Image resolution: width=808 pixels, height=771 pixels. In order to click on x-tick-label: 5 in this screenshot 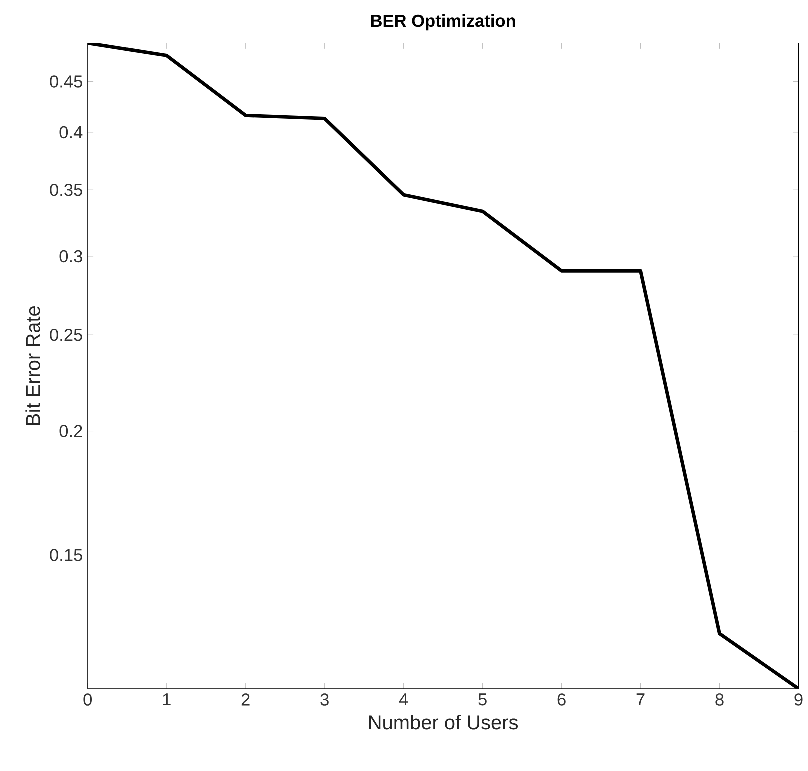, I will do `click(482, 700)`.